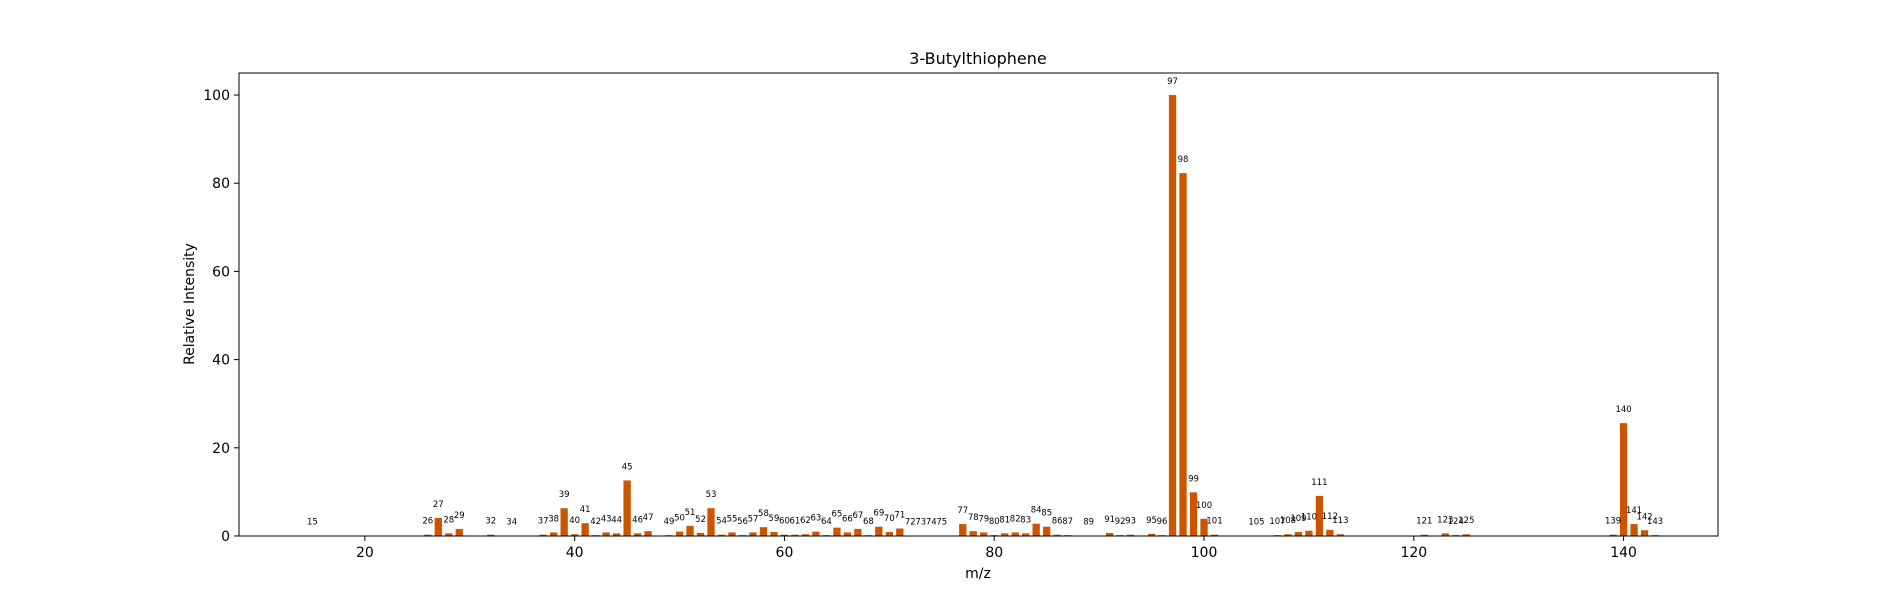 The image size is (1900, 600). What do you see at coordinates (700, 520) in the screenshot?
I see `peak-label: 52` at bounding box center [700, 520].